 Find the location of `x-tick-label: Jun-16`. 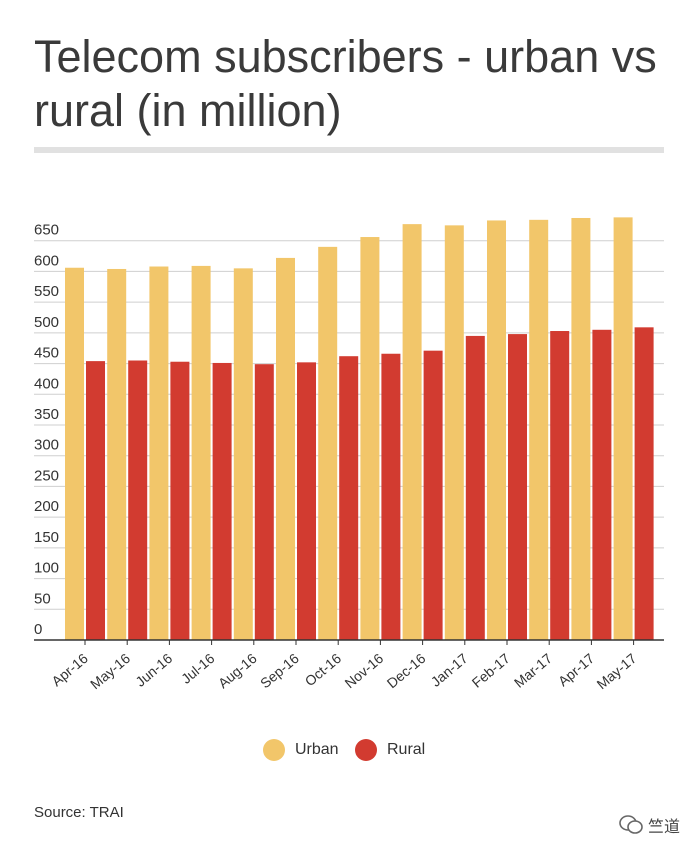

x-tick-label: Jun-16 is located at coordinates (153, 670).